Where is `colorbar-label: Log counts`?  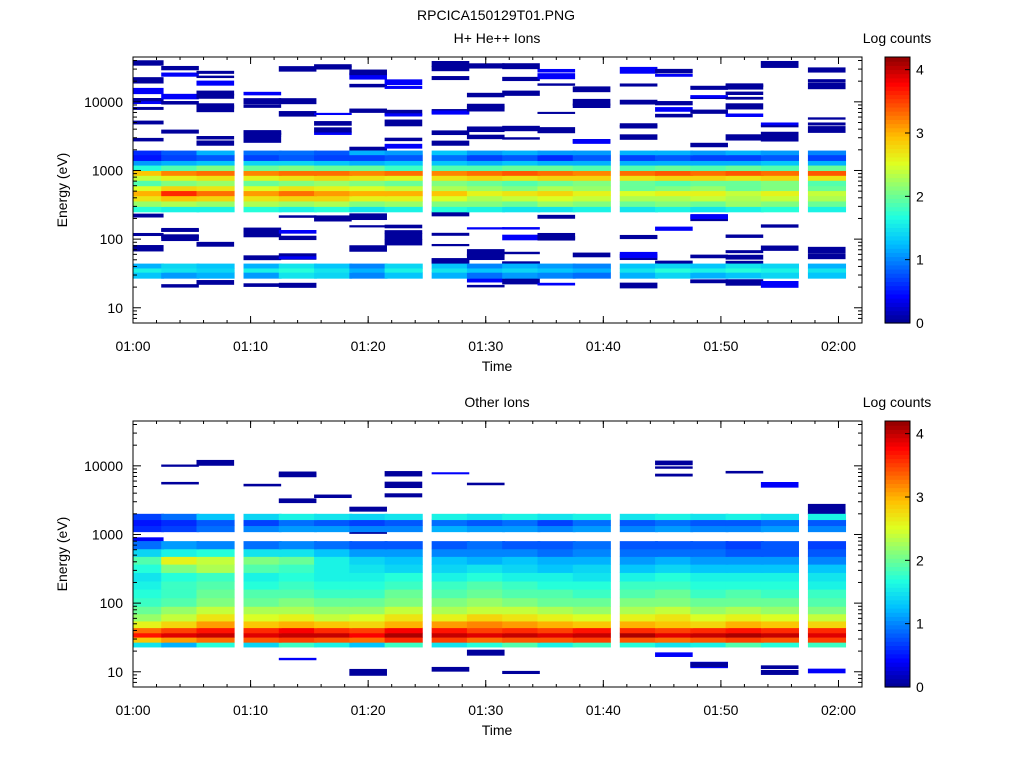
colorbar-label: Log counts is located at coordinates (897, 38).